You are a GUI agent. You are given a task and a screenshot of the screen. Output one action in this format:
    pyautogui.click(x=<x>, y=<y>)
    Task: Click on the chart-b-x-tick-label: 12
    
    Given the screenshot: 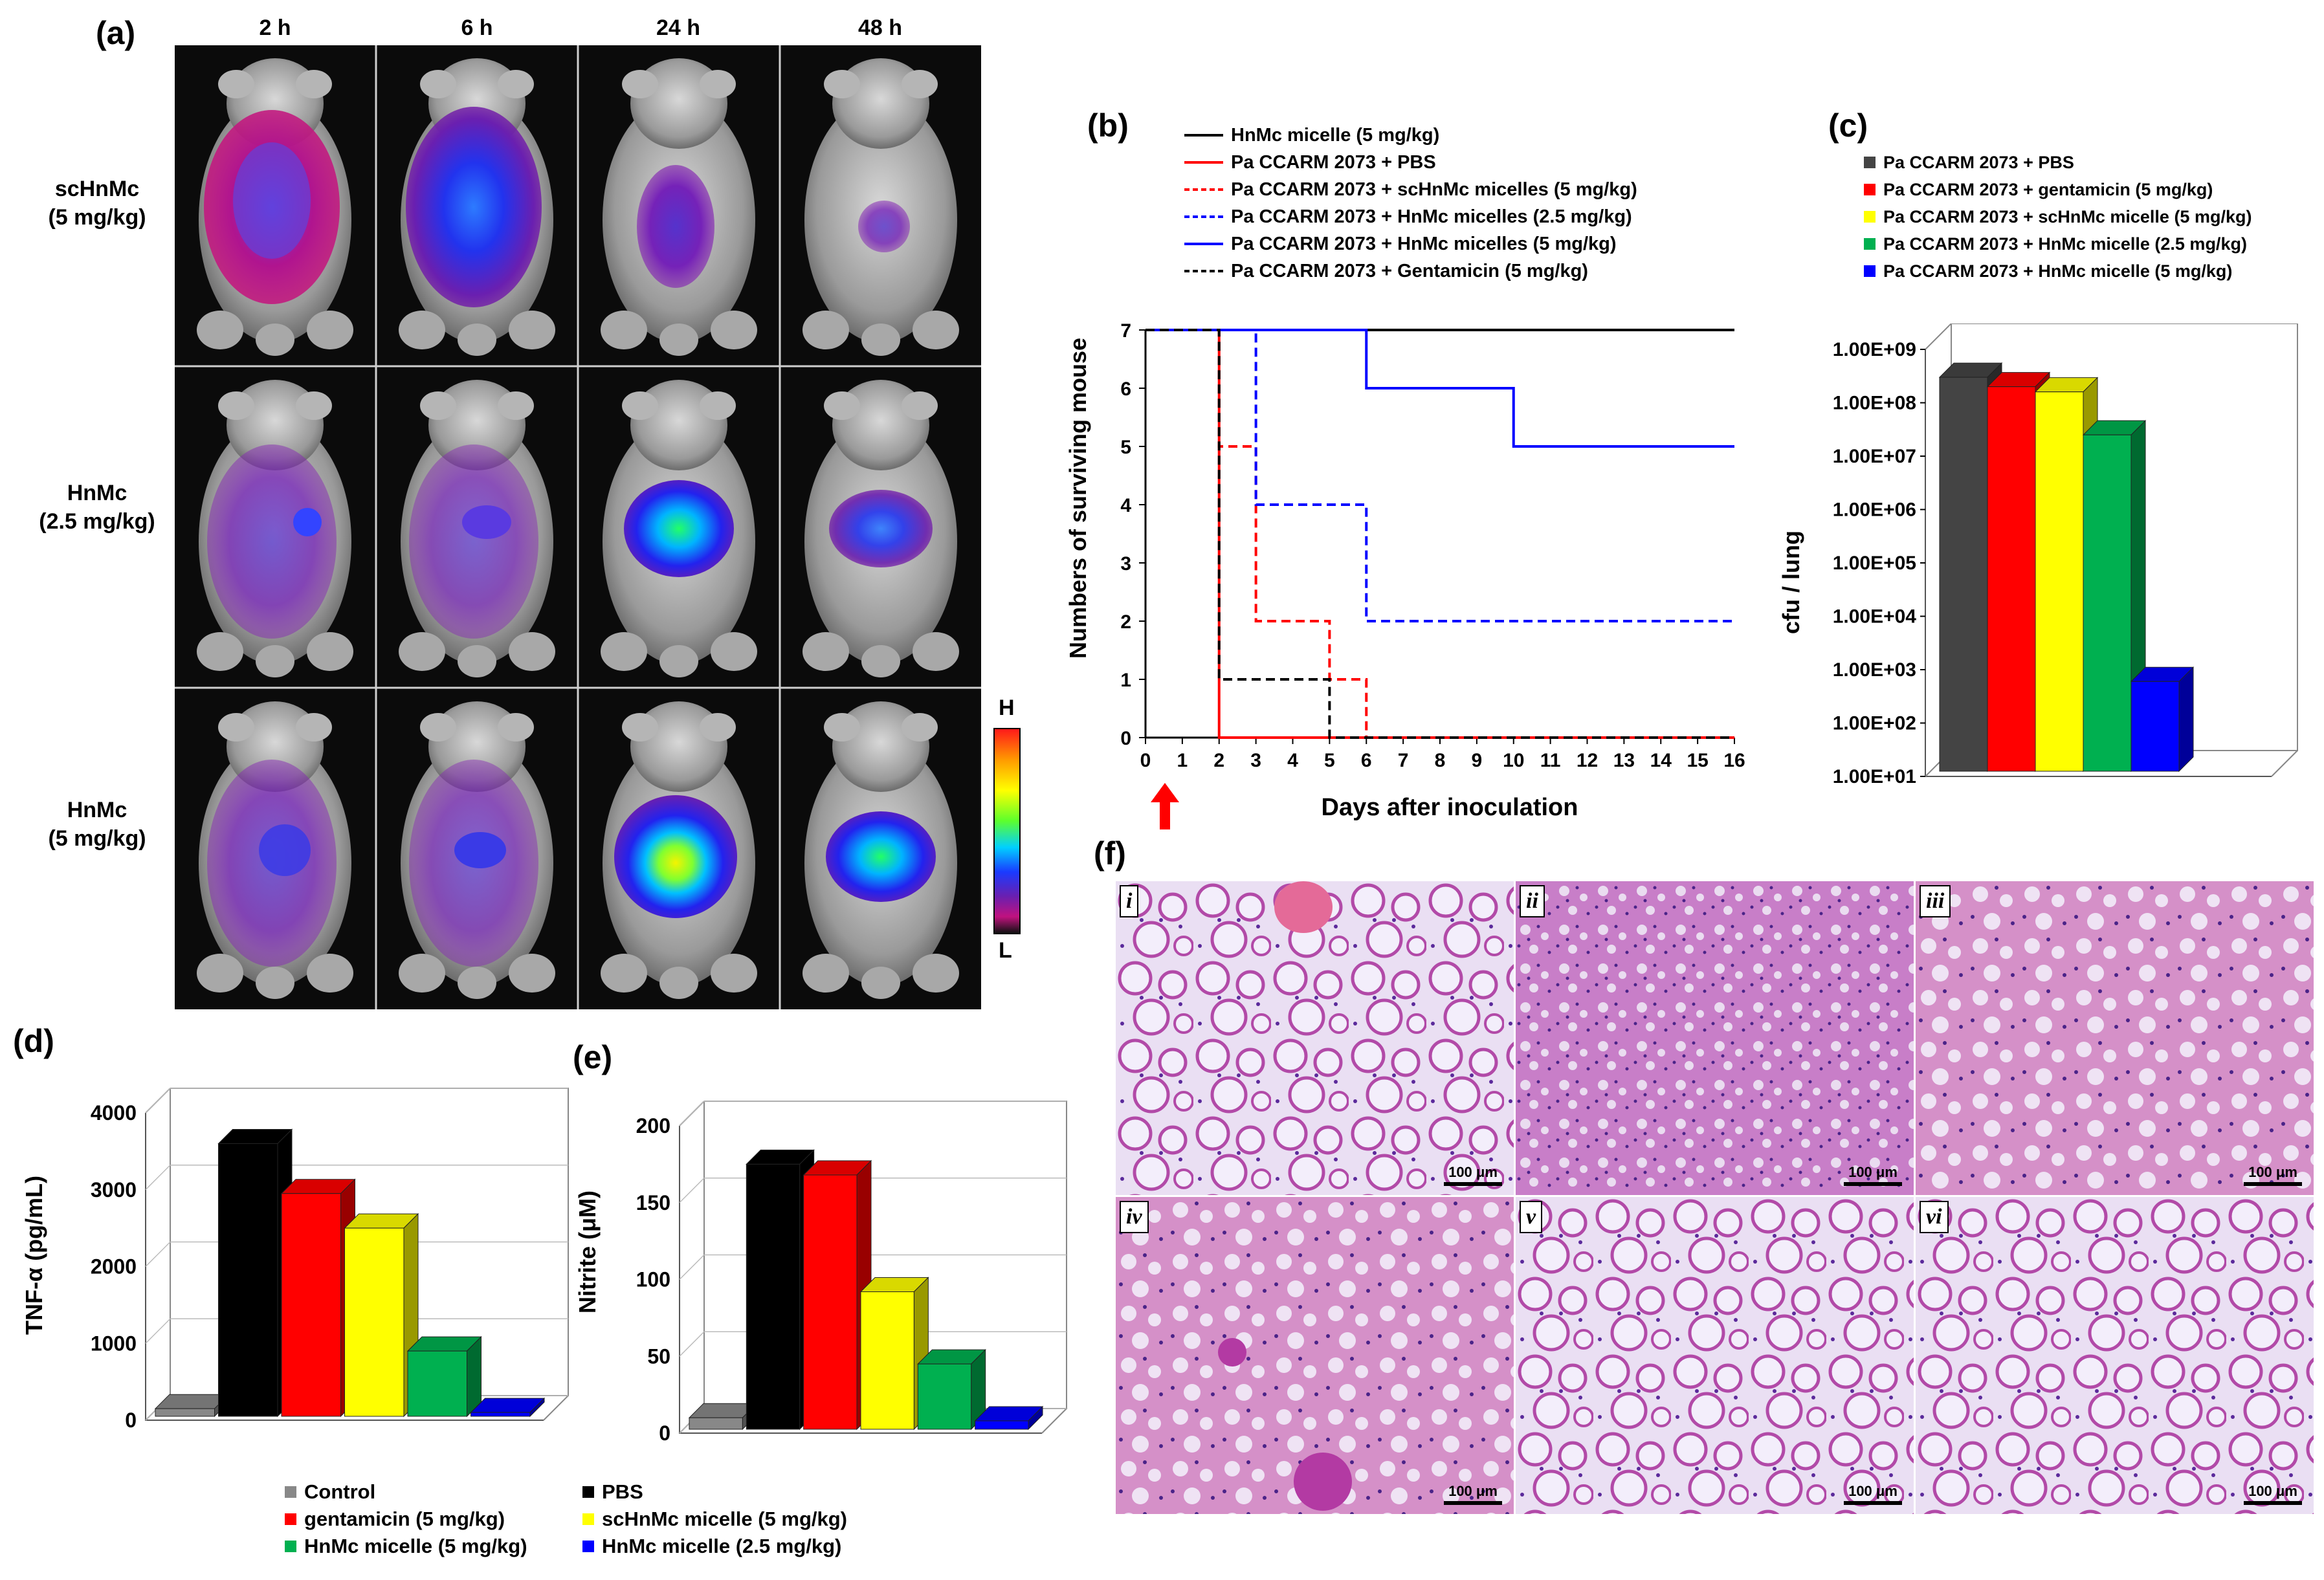 What is the action you would take?
    pyautogui.click(x=1587, y=761)
    